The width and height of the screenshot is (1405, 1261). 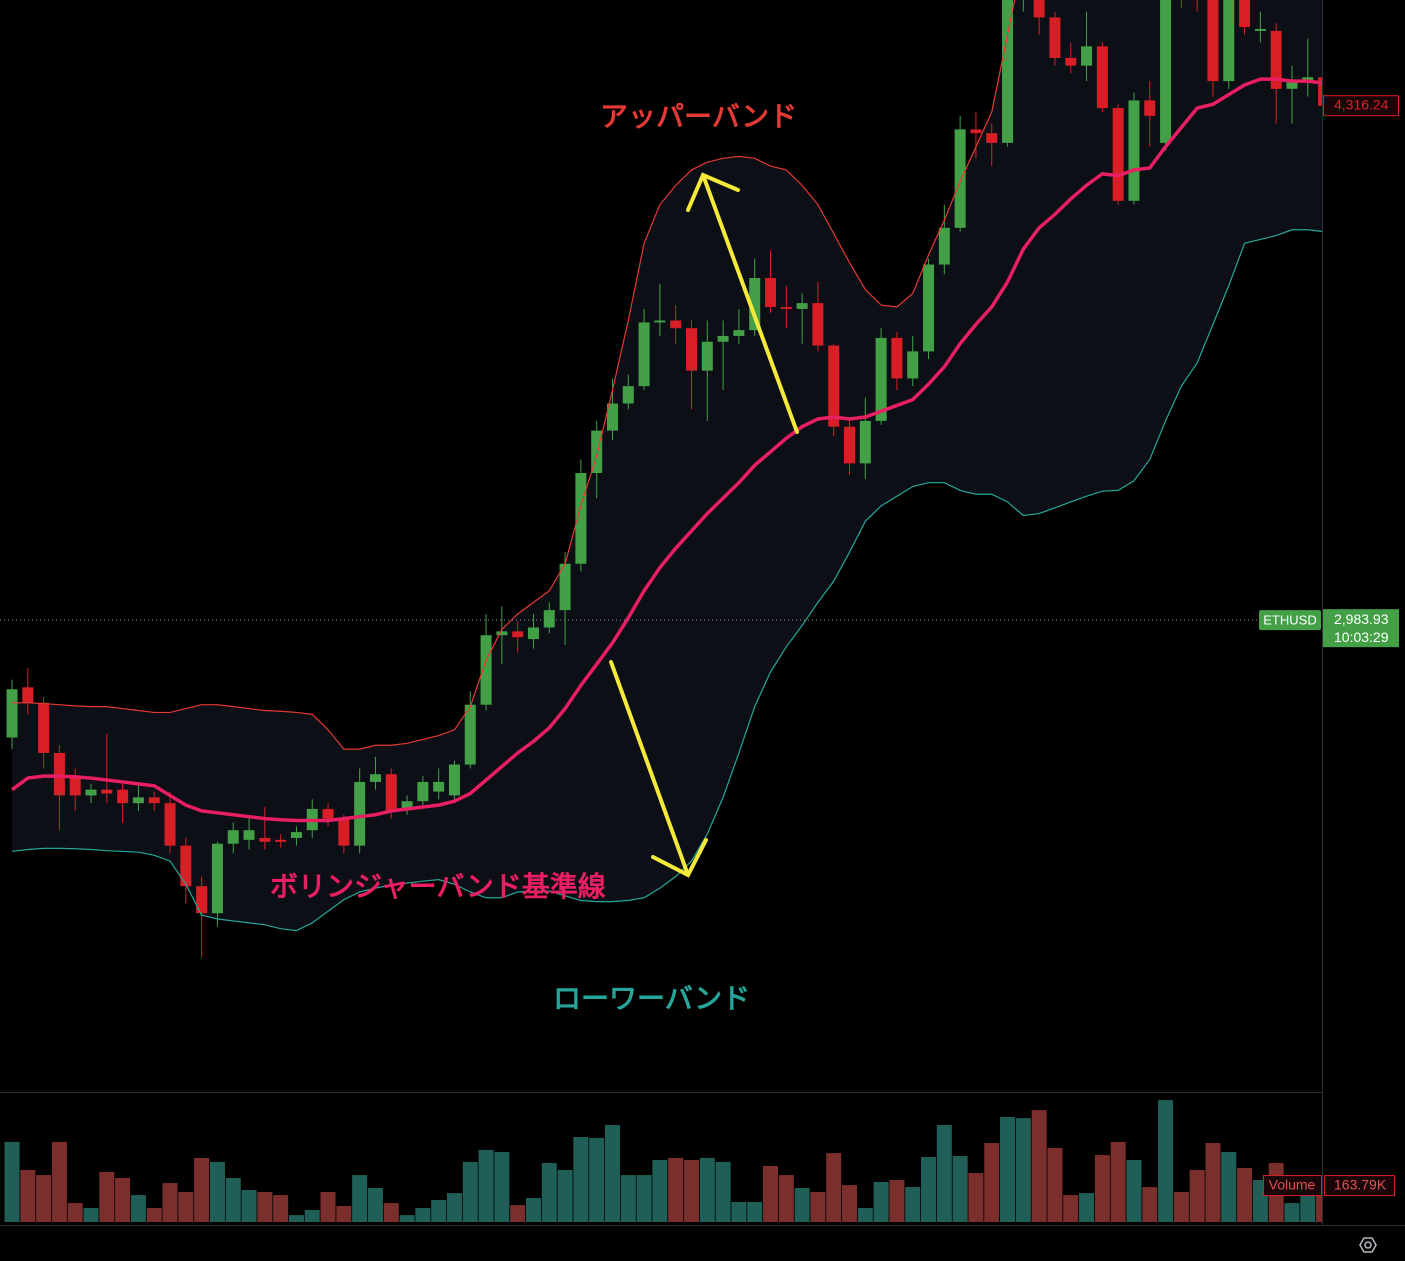 I want to click on settings-dot, so click(x=1368, y=1245).